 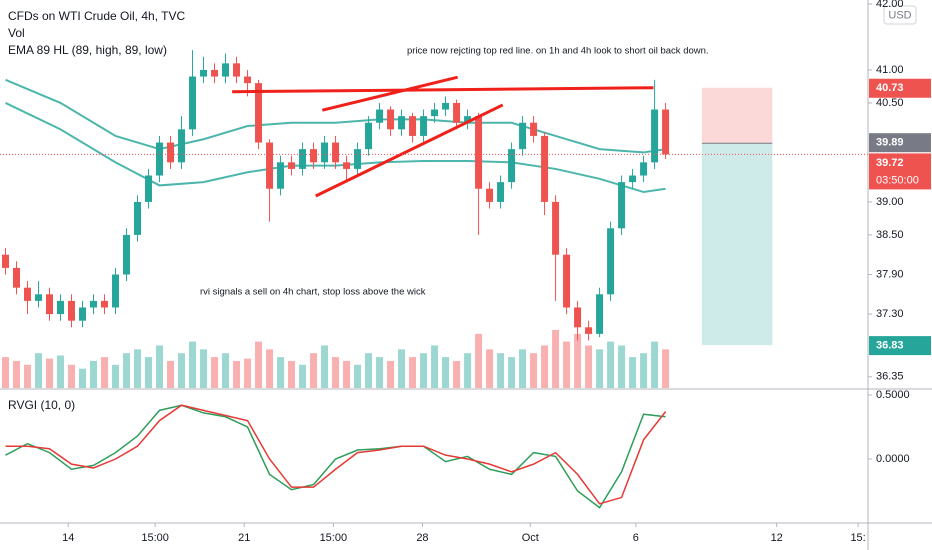 I want to click on indicator-legend: EMA 89 HL (89, high, 89, low), so click(x=87, y=50).